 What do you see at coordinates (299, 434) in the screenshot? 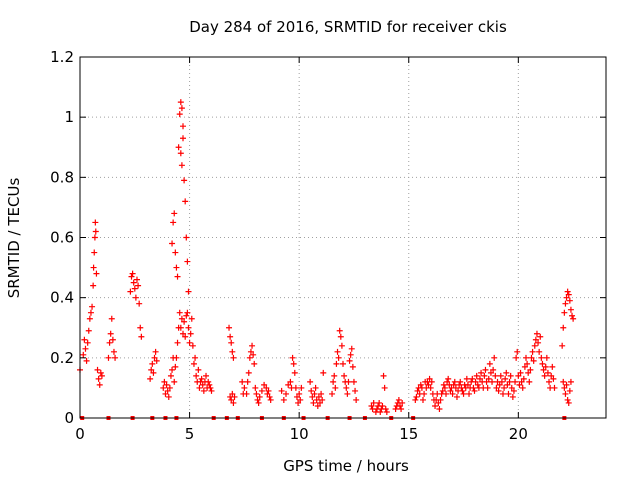
I see `x-tick-label: 10` at bounding box center [299, 434].